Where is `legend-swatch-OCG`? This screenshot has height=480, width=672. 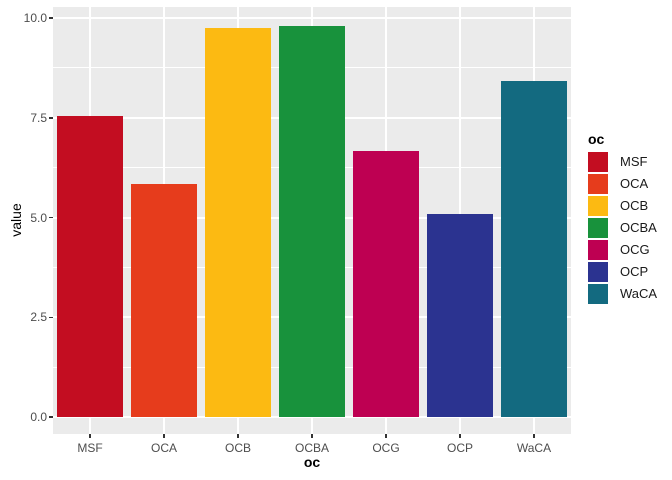
legend-swatch-OCG is located at coordinates (598, 250).